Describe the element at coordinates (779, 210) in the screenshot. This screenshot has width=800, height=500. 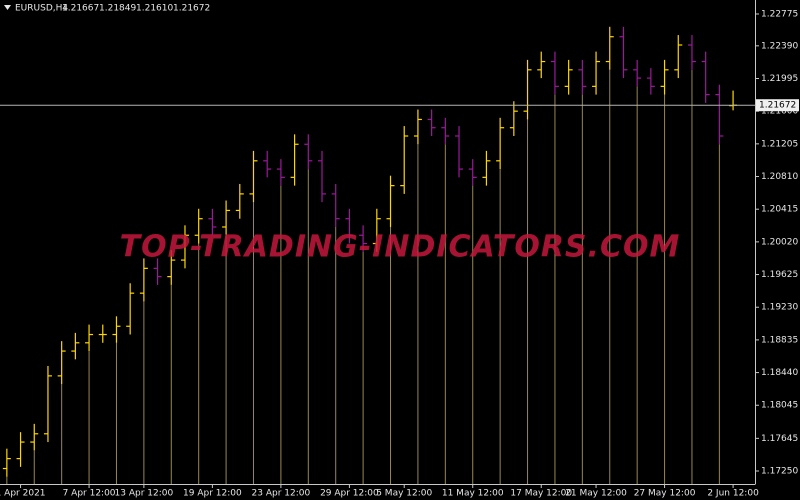
I see `y-tick-label: 1.20415` at that location.